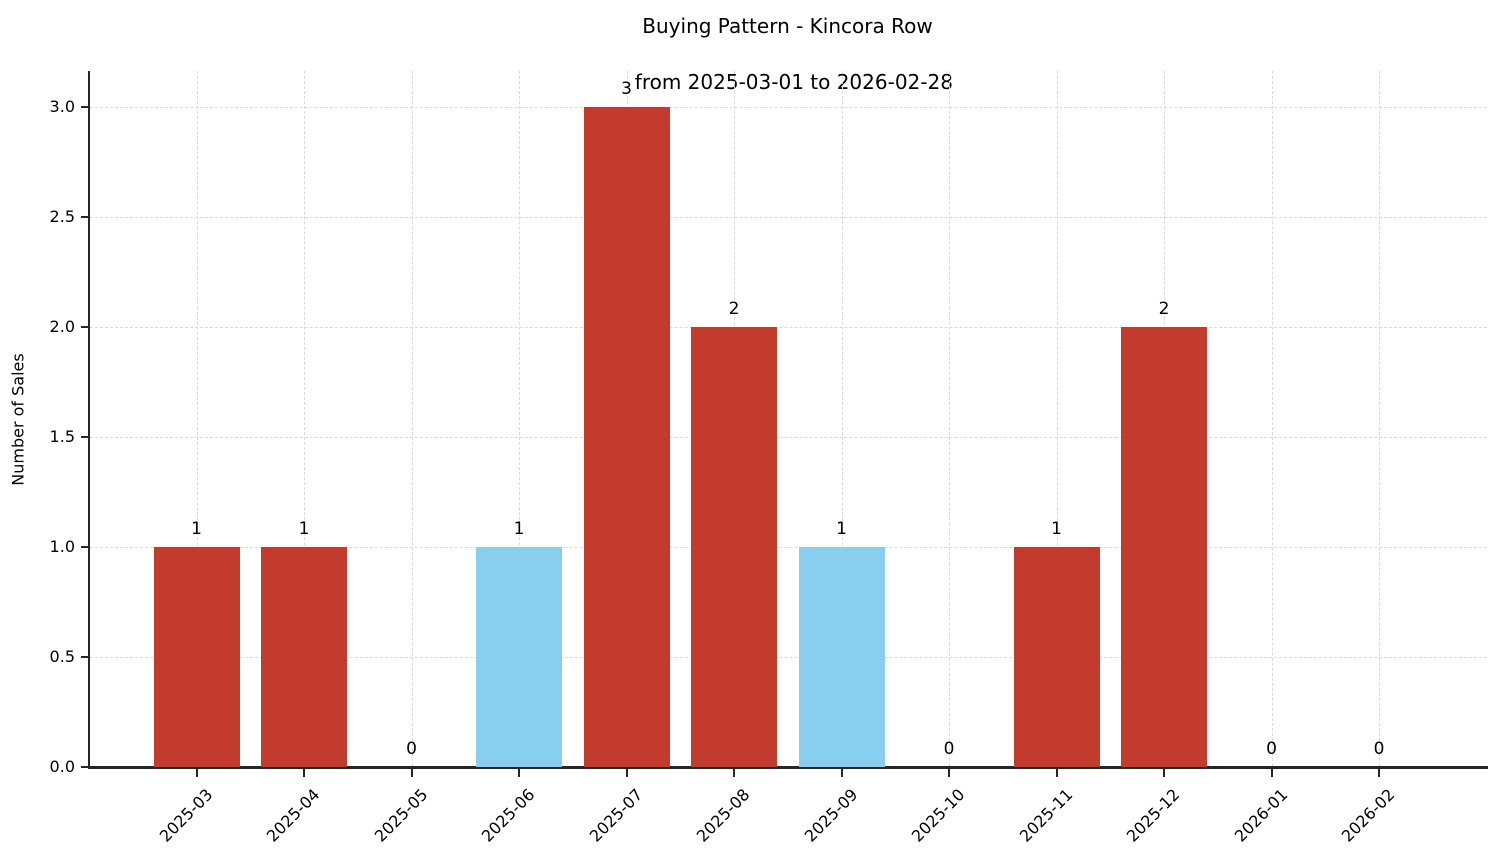 This screenshot has height=863, width=1501. I want to click on bar-value-label-2025-07: 3, so click(626, 89).